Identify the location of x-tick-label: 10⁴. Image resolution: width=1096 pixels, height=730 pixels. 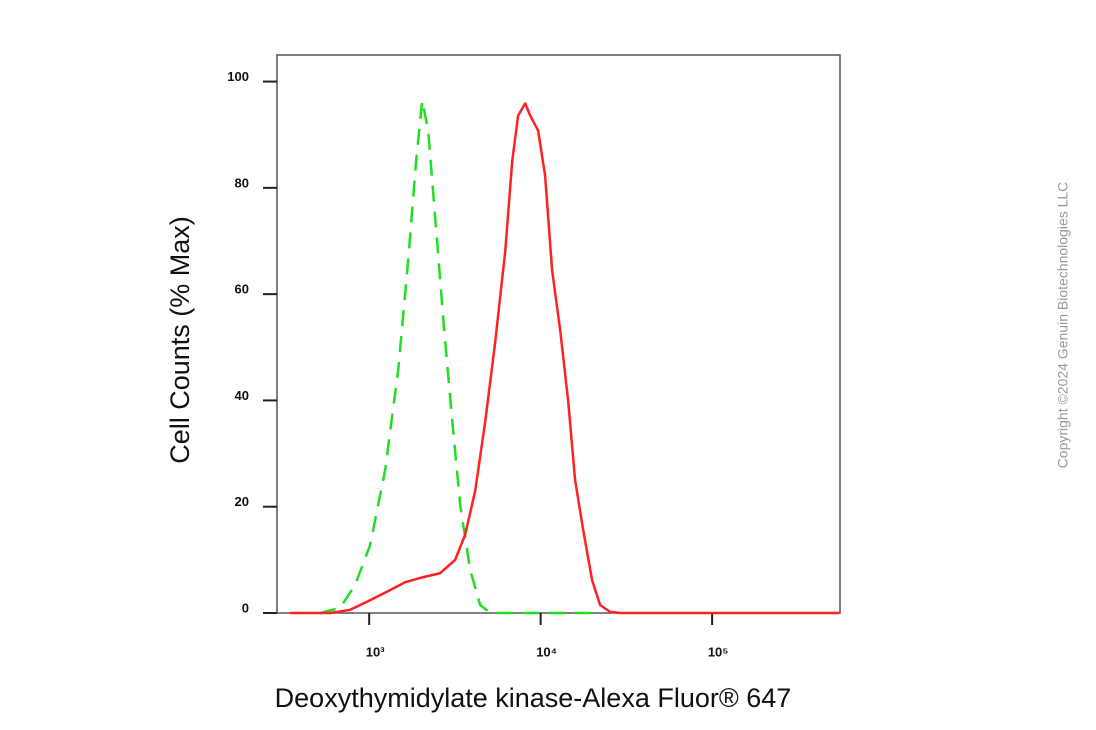
(546, 651).